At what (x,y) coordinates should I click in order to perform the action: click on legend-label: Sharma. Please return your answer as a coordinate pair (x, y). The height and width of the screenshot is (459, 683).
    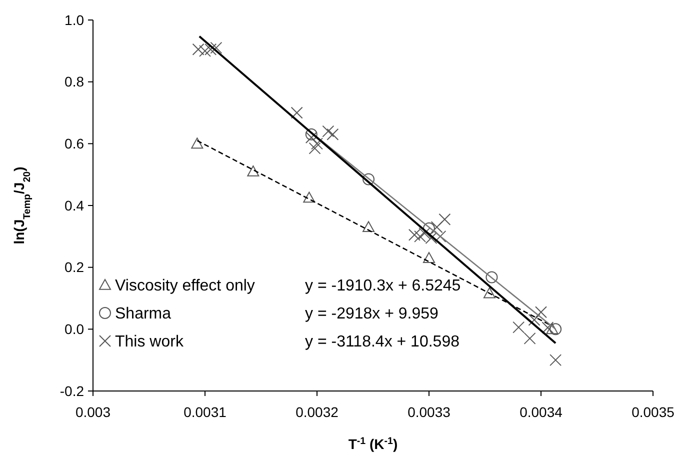
    Looking at the image, I should click on (143, 314).